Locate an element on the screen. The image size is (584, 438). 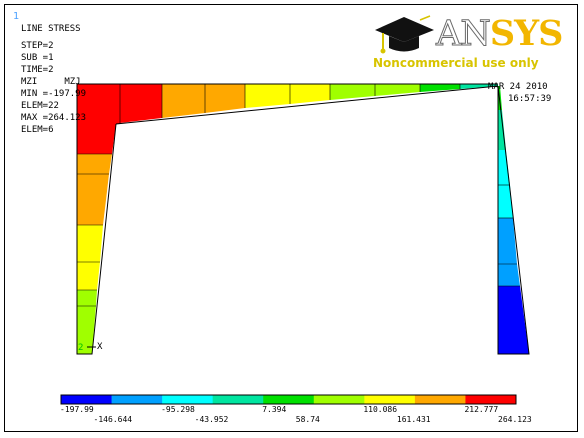
legend-label-top: 212.777 is located at coordinates (481, 409).